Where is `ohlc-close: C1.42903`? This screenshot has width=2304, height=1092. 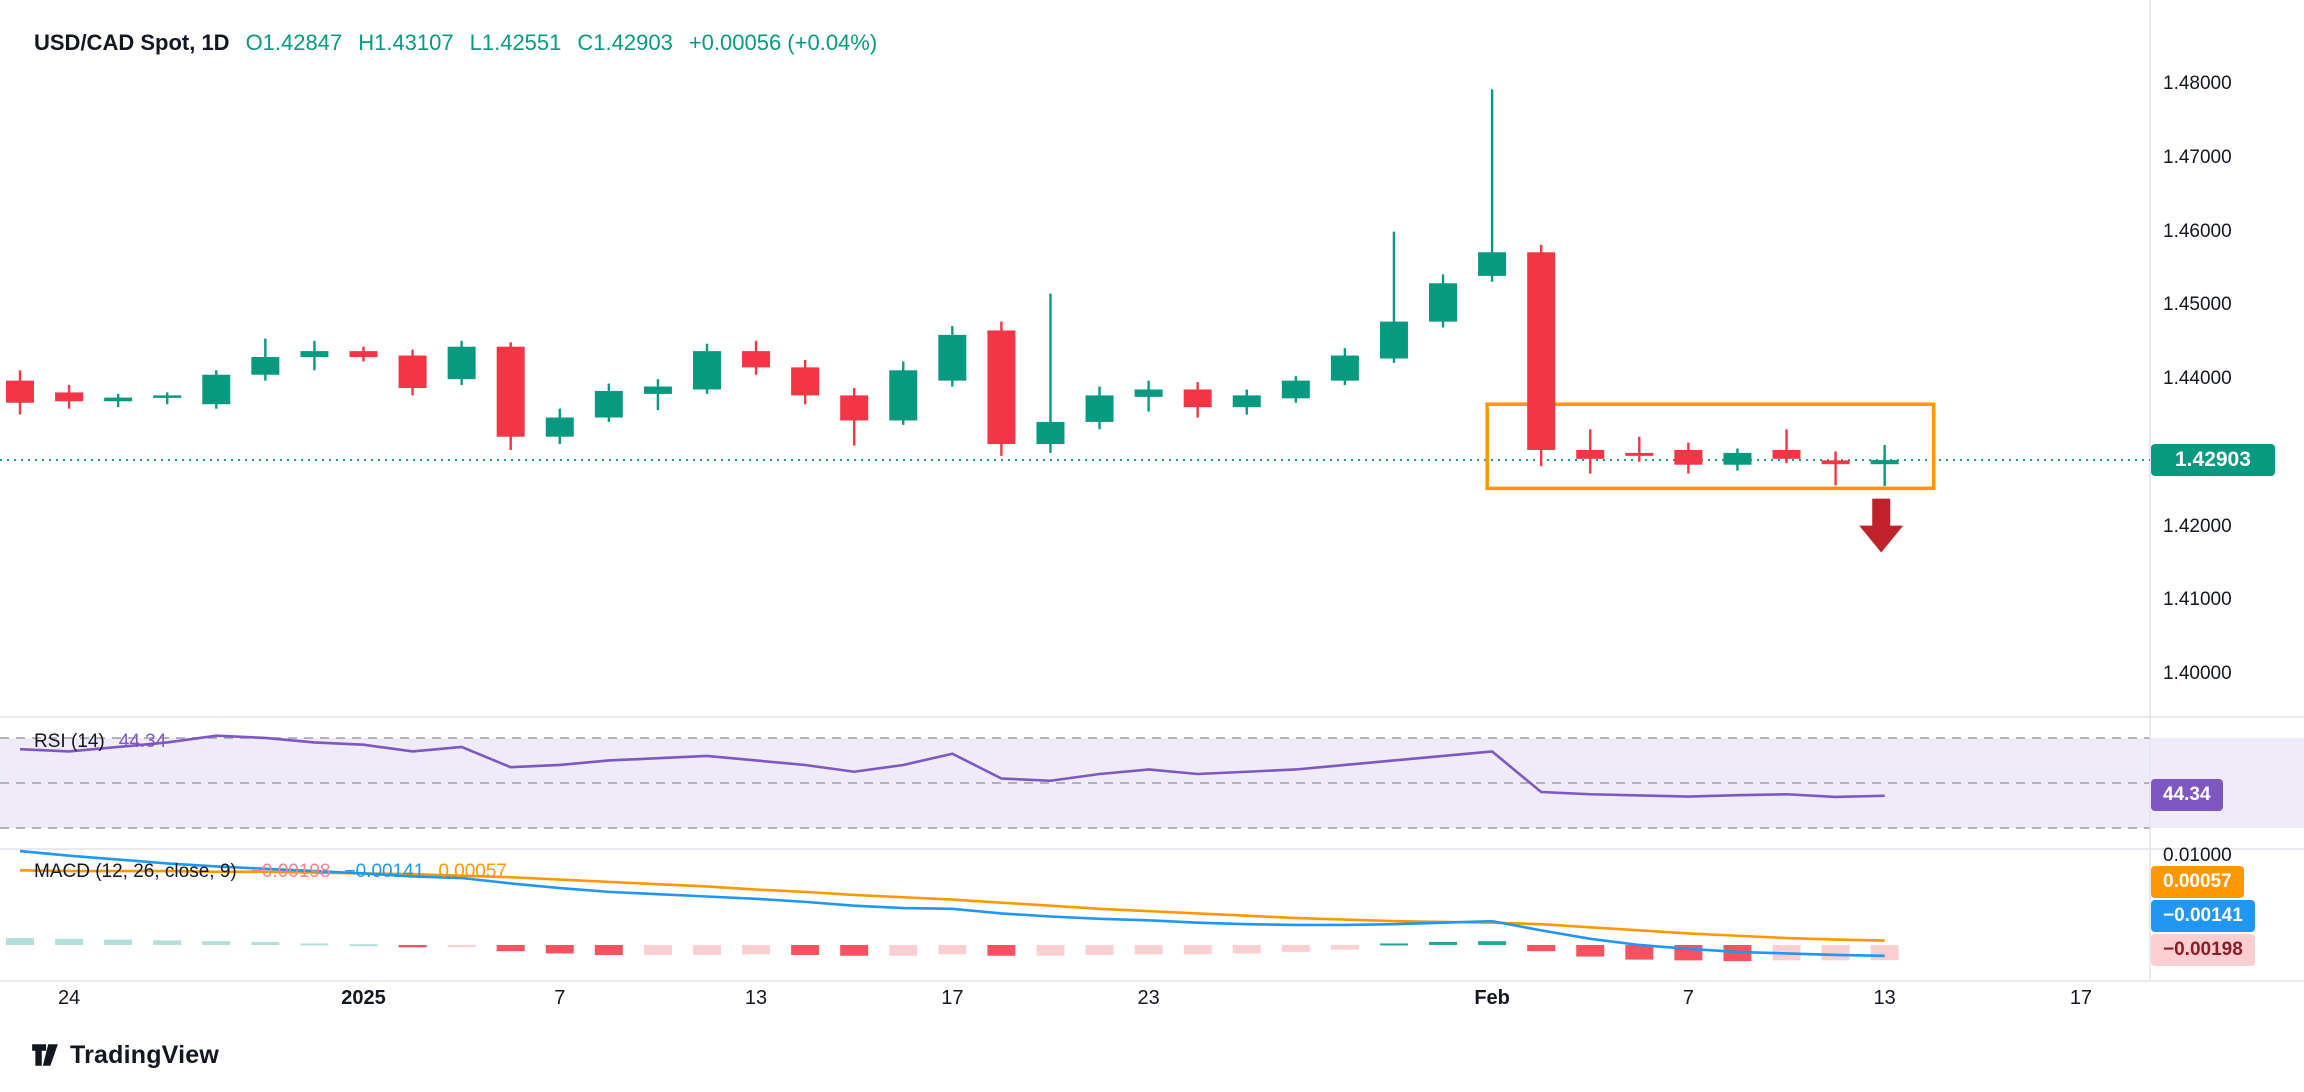 ohlc-close: C1.42903 is located at coordinates (625, 42).